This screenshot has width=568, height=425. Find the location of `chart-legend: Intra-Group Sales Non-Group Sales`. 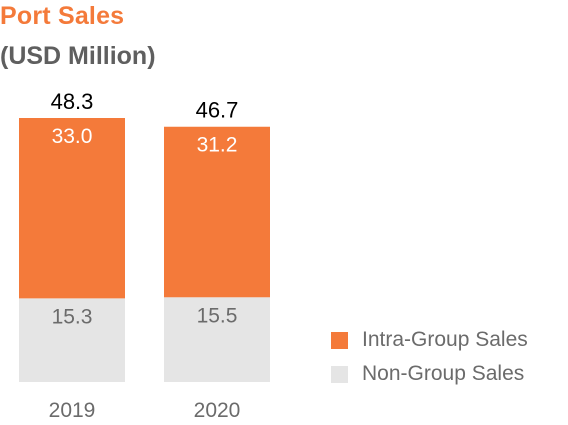

chart-legend: Intra-Group Sales Non-Group Sales is located at coordinates (429, 357).